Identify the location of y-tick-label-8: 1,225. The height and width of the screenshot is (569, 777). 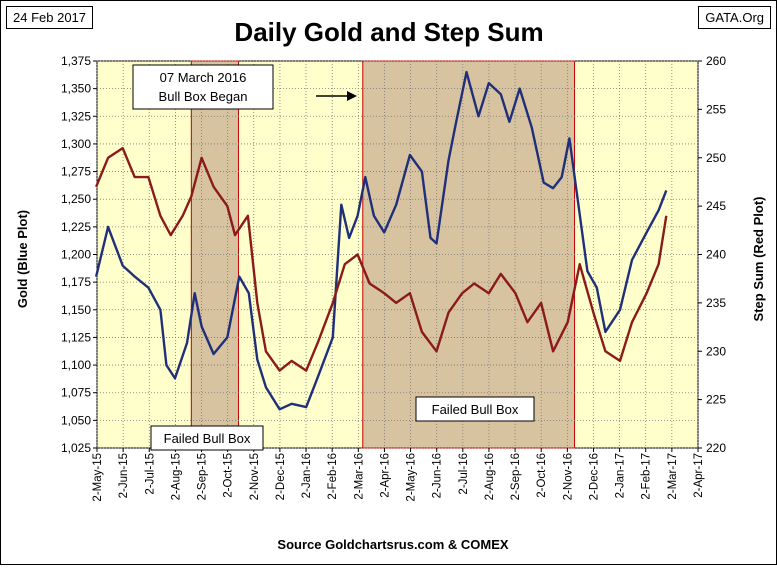
(76, 227).